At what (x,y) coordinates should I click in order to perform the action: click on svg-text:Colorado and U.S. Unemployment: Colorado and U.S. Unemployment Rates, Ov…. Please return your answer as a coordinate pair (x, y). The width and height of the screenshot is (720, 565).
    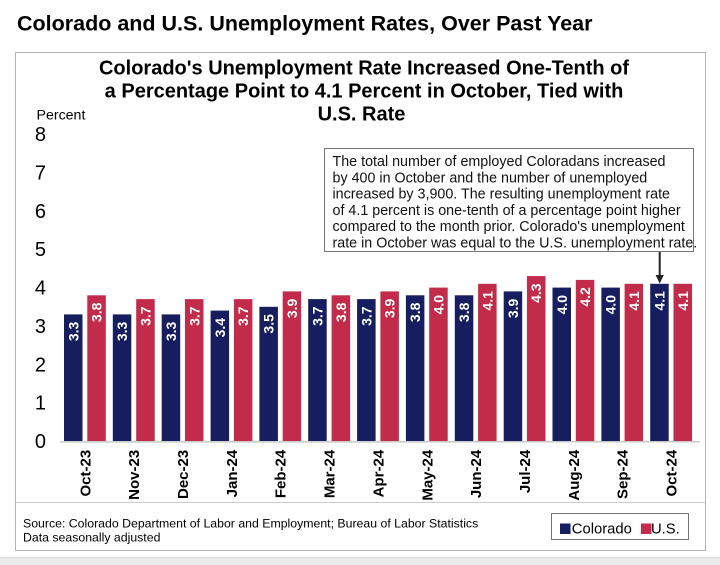
    Looking at the image, I should click on (305, 24).